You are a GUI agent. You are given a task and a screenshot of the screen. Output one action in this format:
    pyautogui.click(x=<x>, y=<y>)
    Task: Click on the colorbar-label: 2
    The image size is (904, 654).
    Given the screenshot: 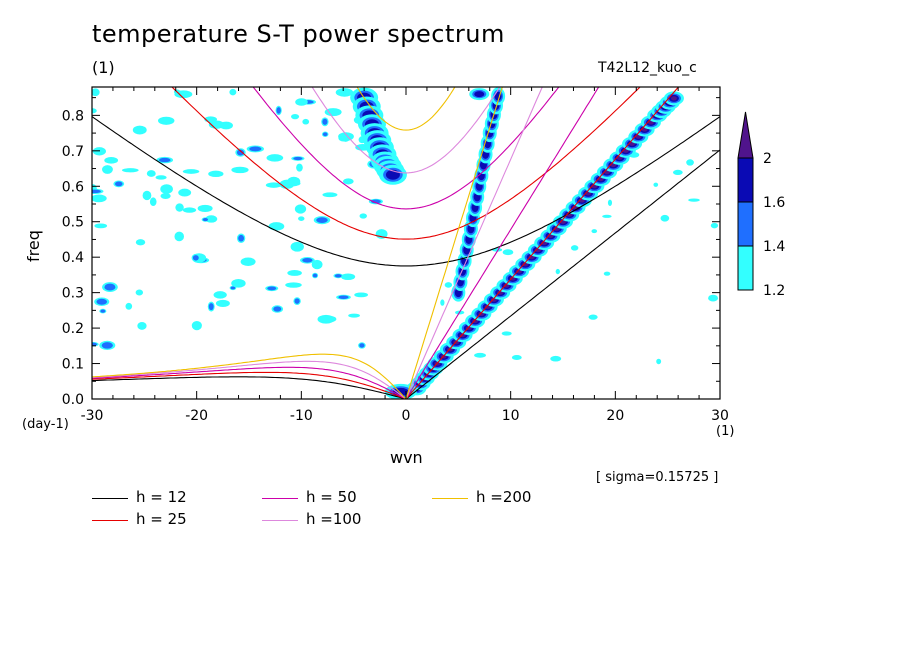 What is the action you would take?
    pyautogui.click(x=767, y=159)
    